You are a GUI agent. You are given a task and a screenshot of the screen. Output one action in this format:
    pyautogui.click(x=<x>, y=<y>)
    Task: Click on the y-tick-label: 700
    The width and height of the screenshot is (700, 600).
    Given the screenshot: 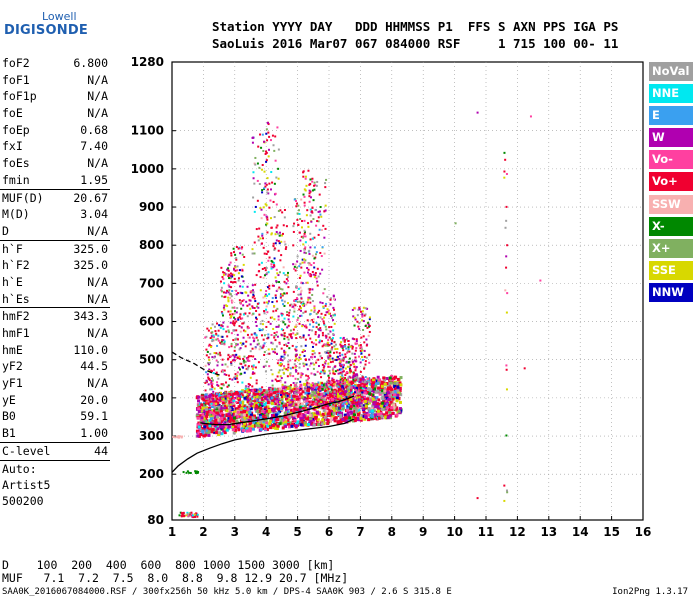 What is the action you would take?
    pyautogui.click(x=151, y=283)
    